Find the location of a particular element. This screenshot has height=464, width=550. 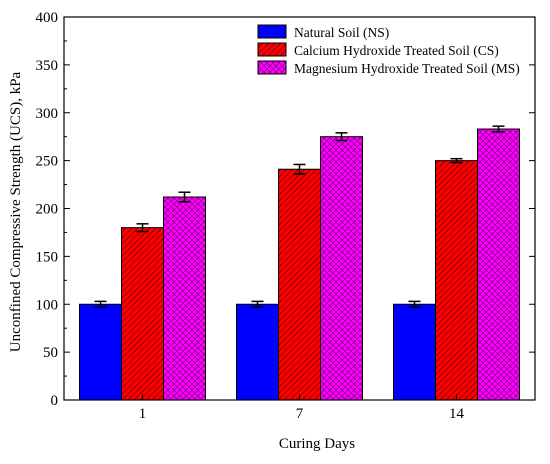

x-tick-label: 14 is located at coordinates (457, 414).